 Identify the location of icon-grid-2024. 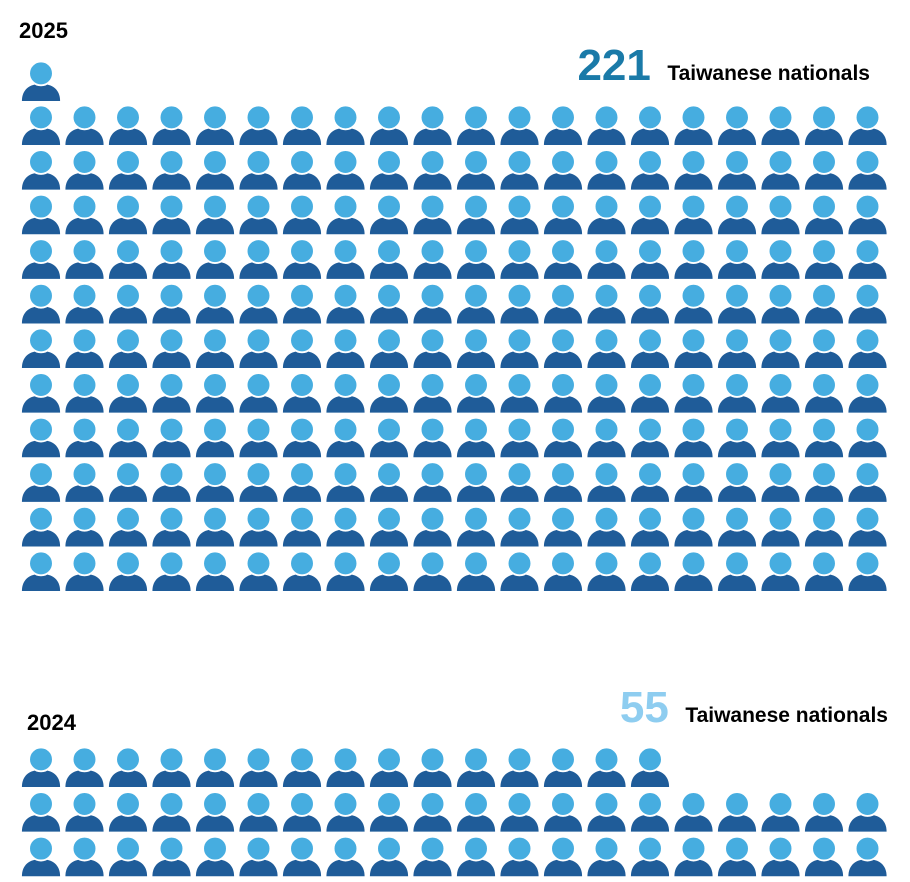
(454, 812).